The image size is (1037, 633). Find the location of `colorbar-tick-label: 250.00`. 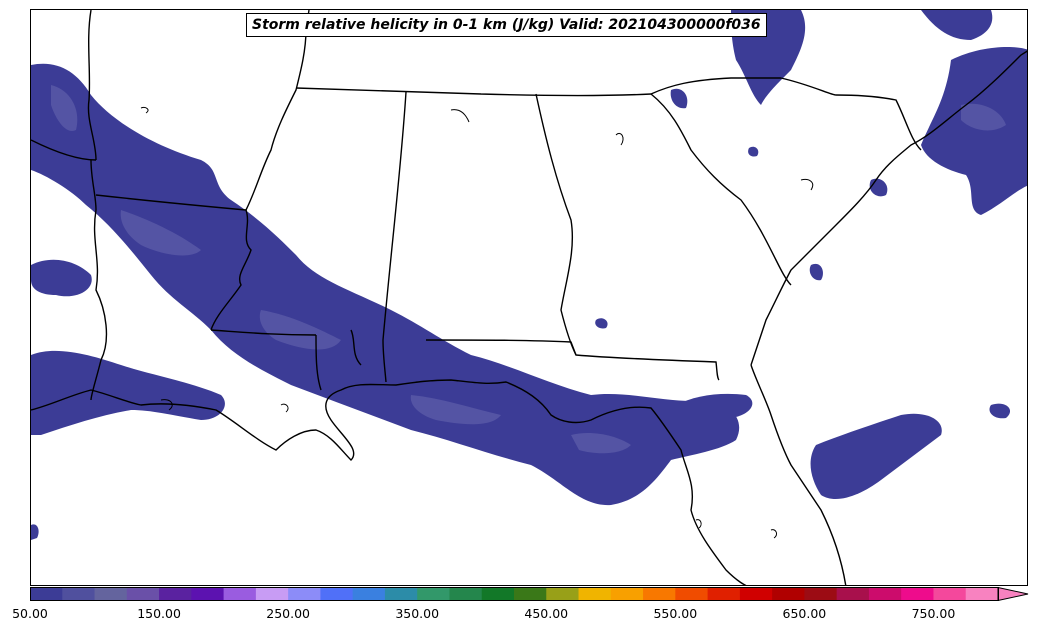

colorbar-tick-label: 250.00 is located at coordinates (288, 613).